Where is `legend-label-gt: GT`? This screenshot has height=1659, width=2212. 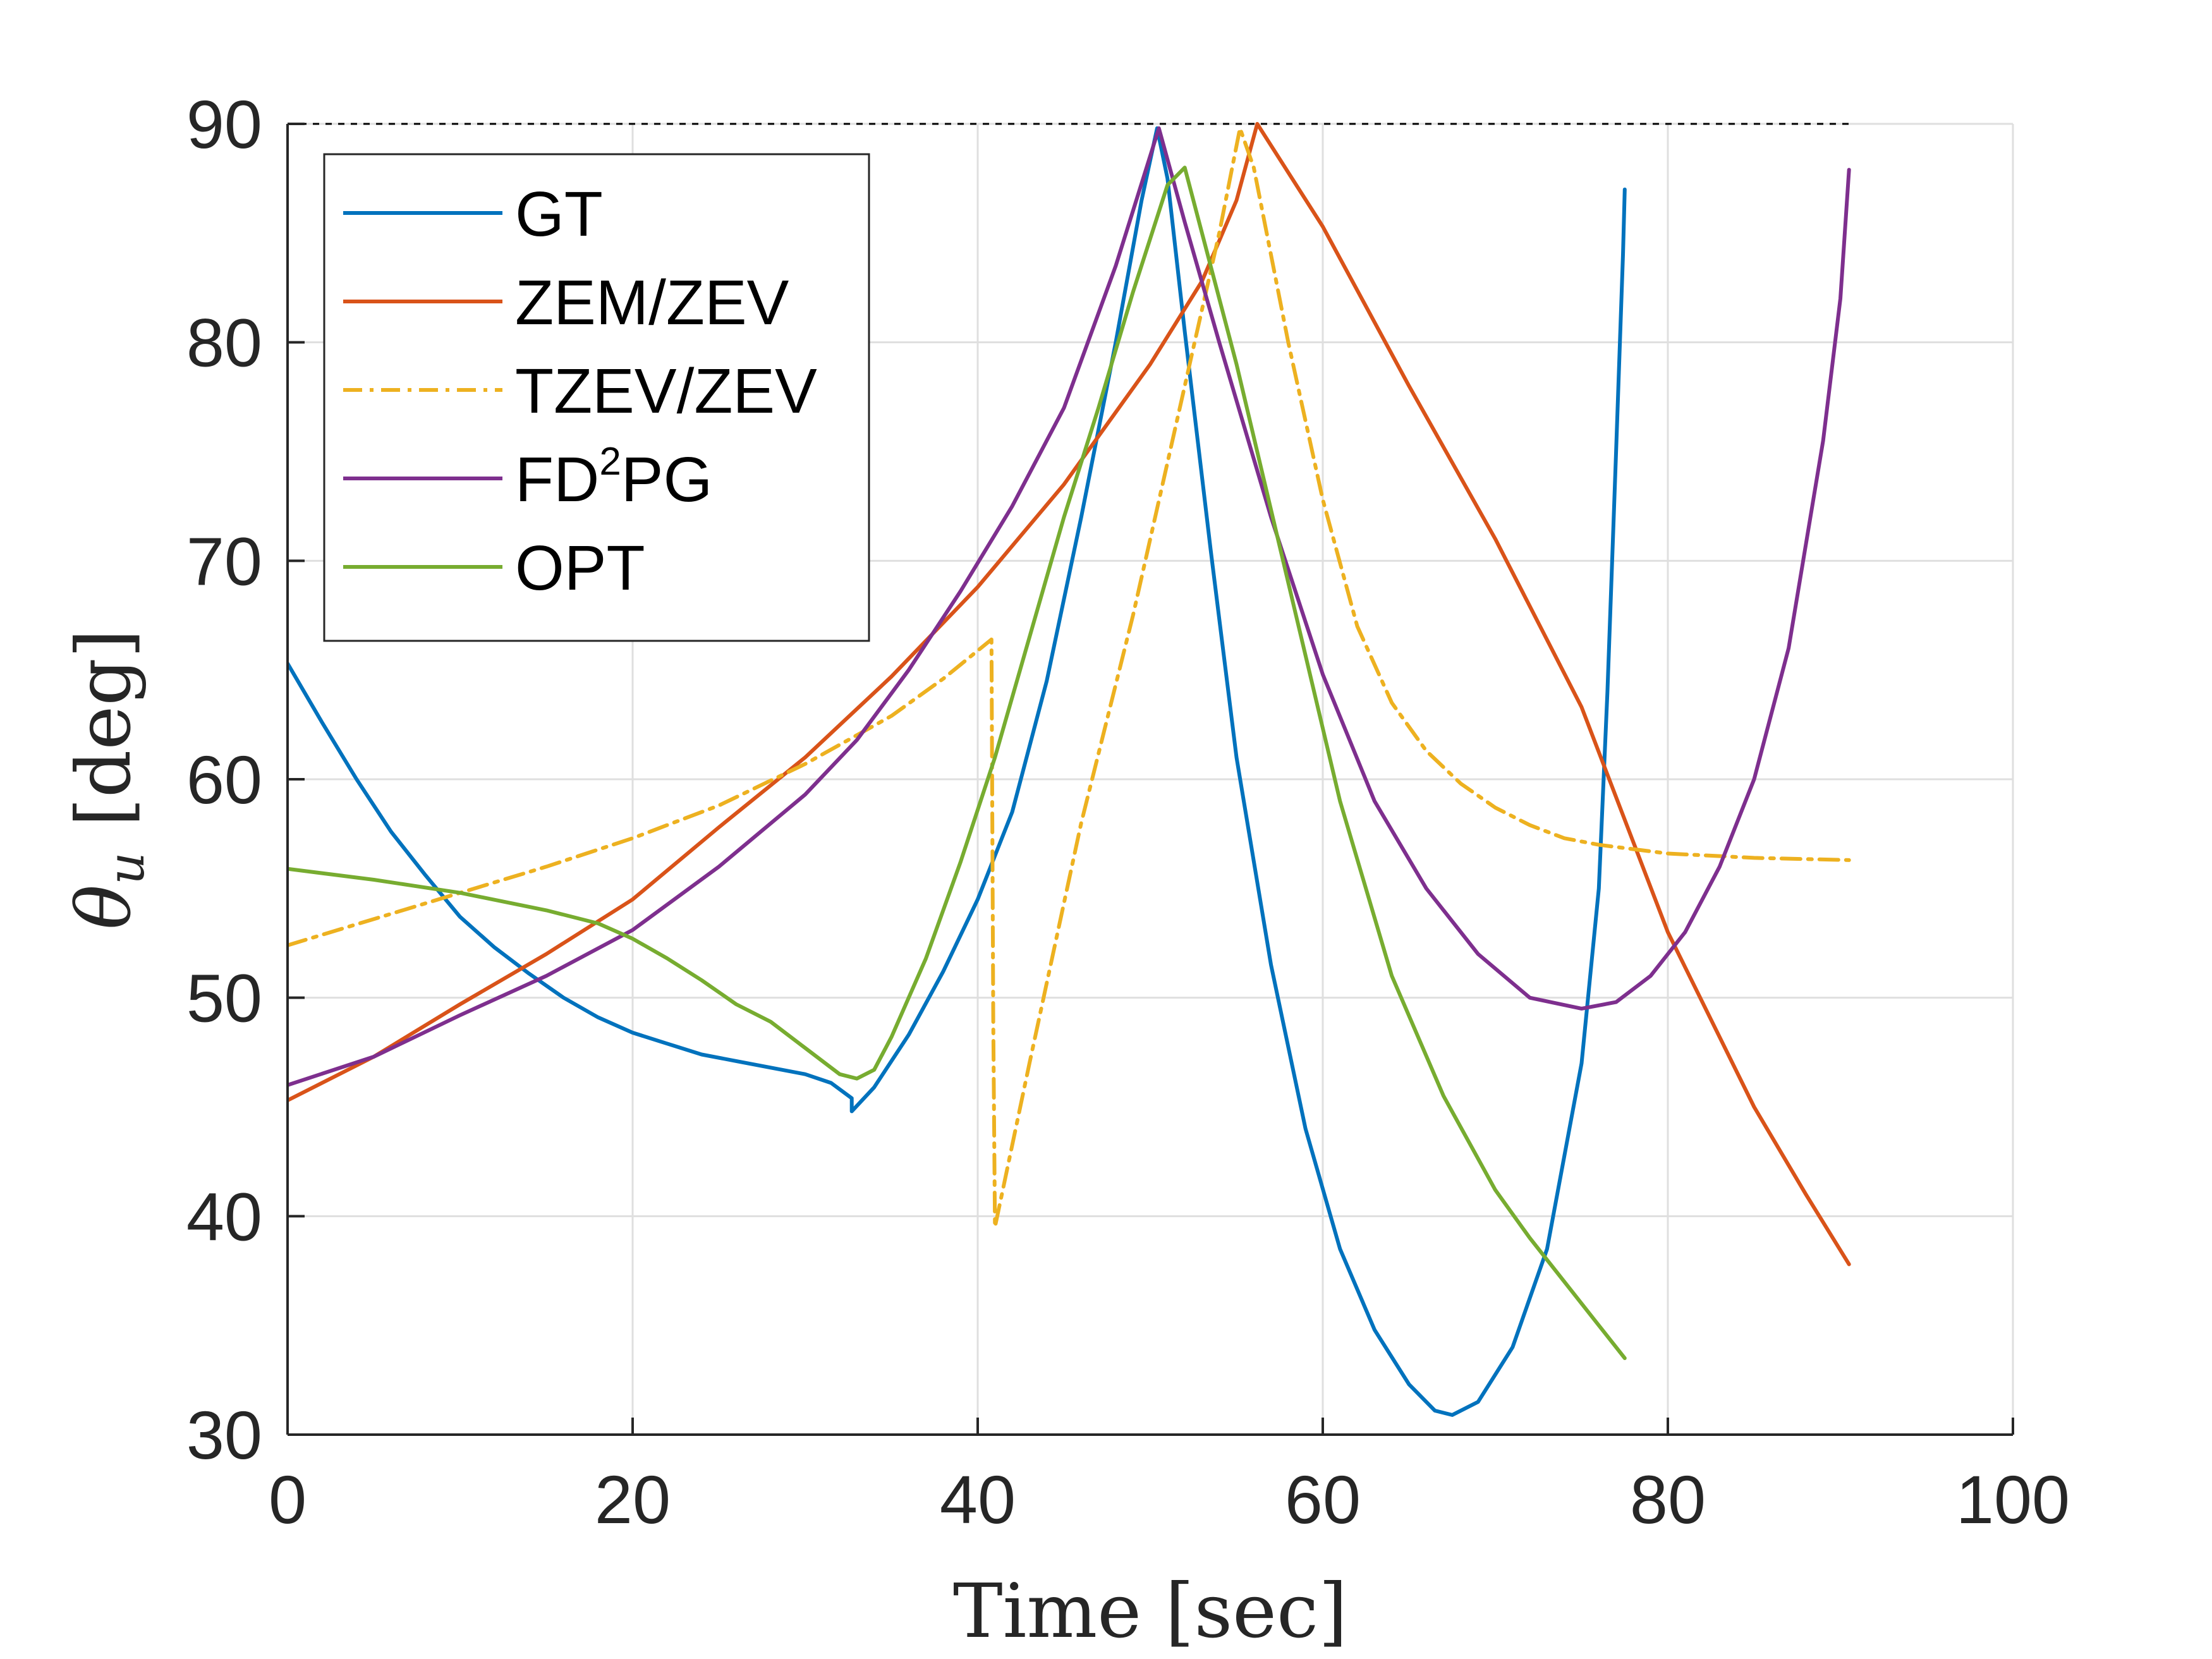 legend-label-gt: GT is located at coordinates (559, 214).